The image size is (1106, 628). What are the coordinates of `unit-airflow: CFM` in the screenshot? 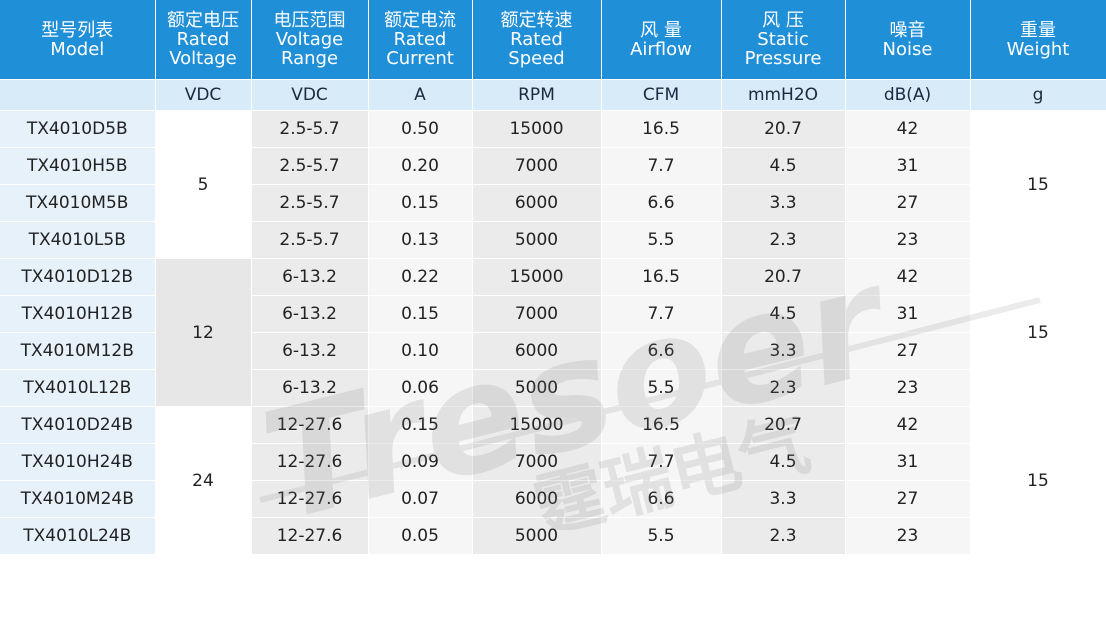 It's located at (661, 95).